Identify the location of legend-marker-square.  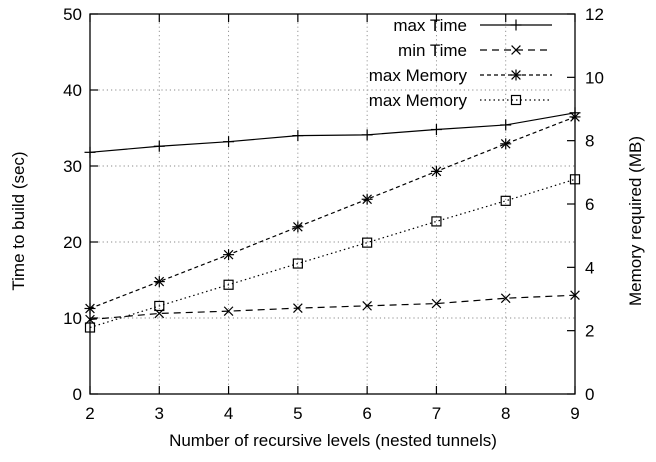
(516, 100).